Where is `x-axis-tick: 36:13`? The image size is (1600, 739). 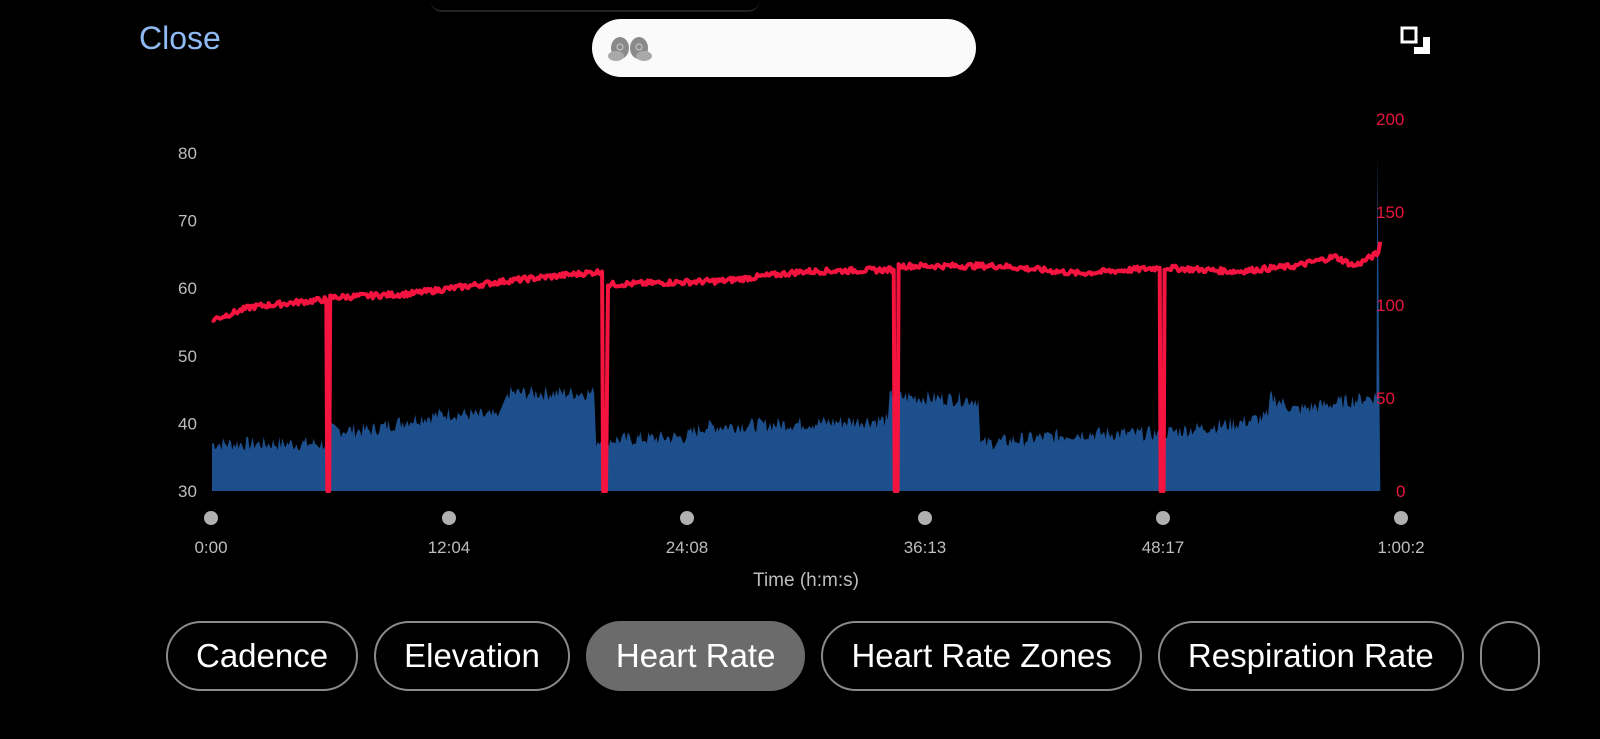 x-axis-tick: 36:13 is located at coordinates (925, 547).